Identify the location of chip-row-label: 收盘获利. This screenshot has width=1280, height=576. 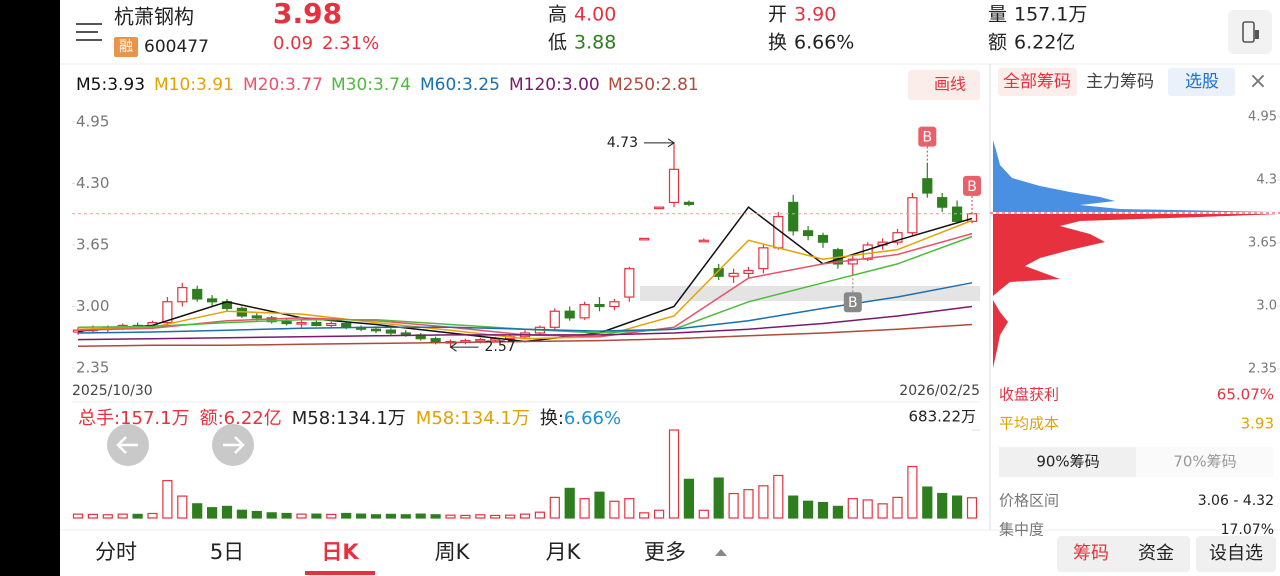
(1029, 395).